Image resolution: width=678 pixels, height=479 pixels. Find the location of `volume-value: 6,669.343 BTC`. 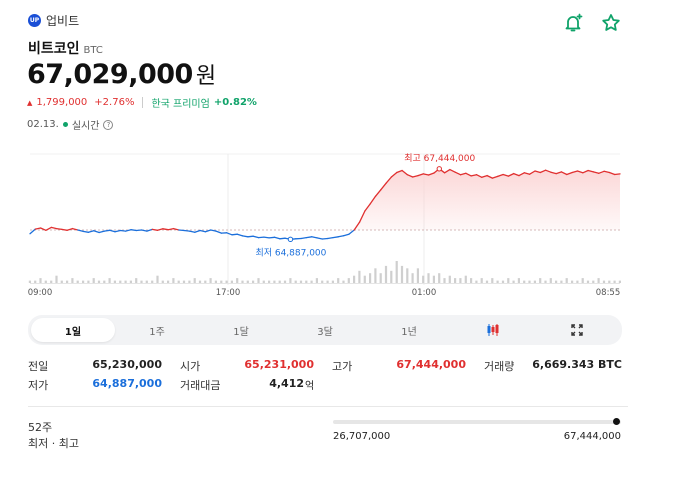

volume-value: 6,669.343 BTC is located at coordinates (577, 364).